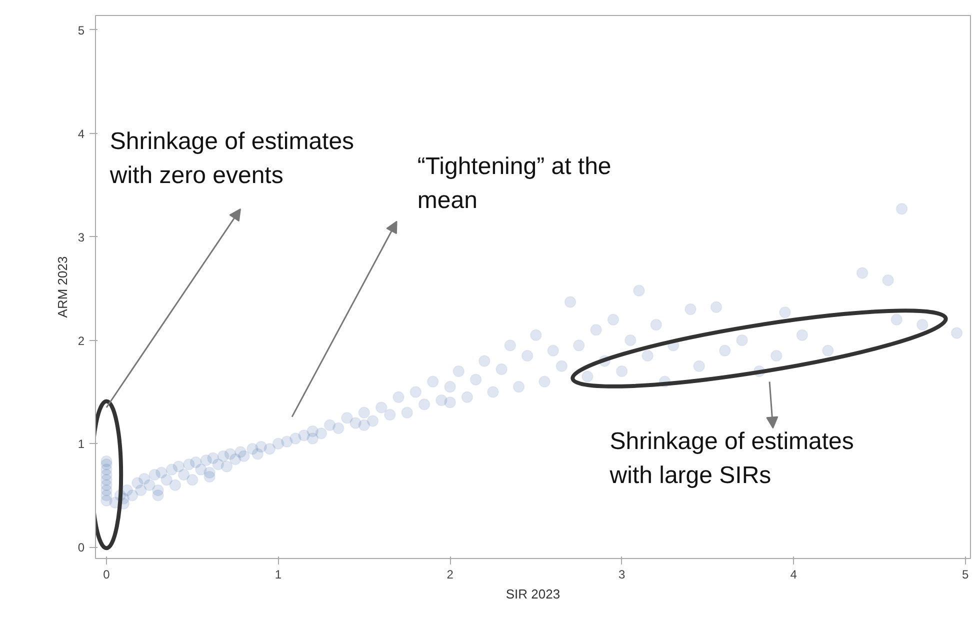 The image size is (980, 618). I want to click on x-tick-label: 1, so click(278, 575).